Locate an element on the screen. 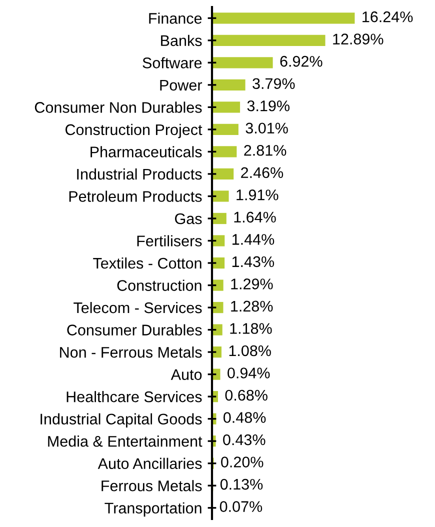 This screenshot has height=527, width=435. y-tick-label: Media & Entertainment is located at coordinates (125, 441).